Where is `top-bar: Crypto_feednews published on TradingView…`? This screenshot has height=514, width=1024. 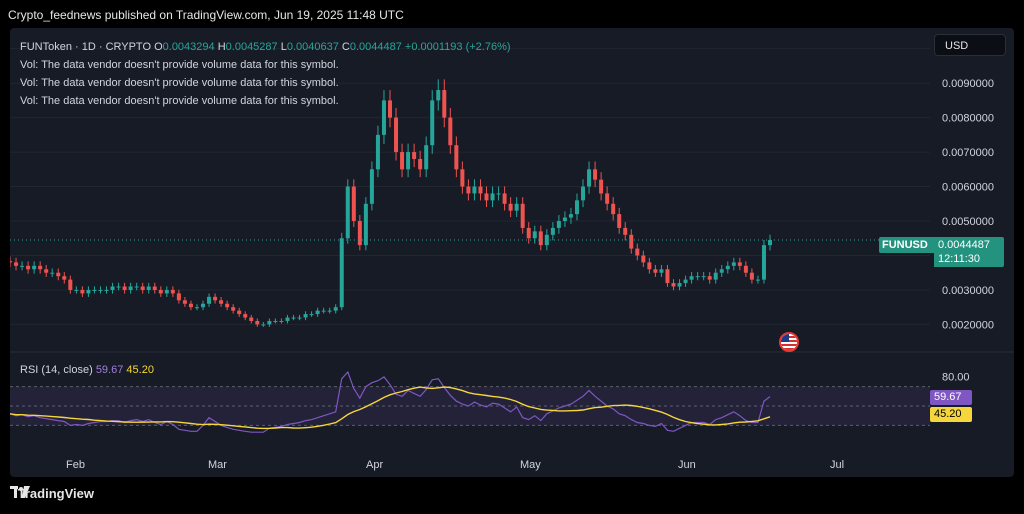
top-bar: Crypto_feednews published on TradingView… is located at coordinates (512, 14).